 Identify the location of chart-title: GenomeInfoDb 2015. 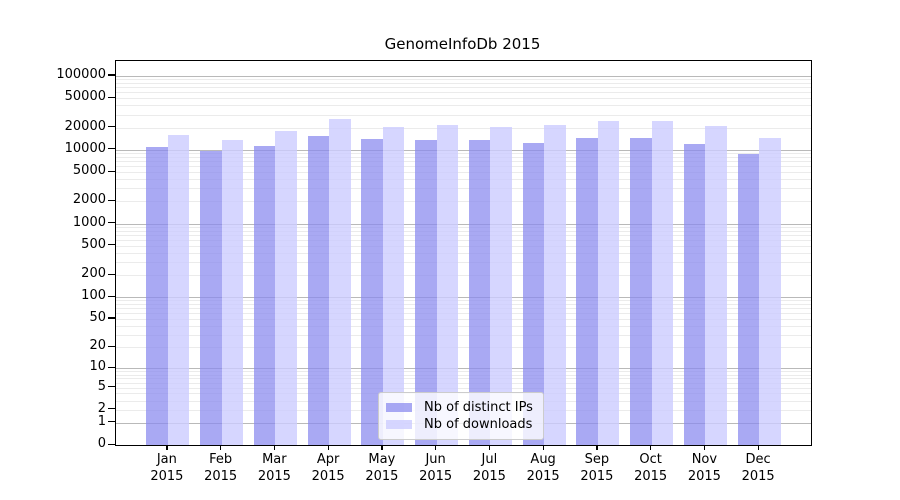
(462, 44).